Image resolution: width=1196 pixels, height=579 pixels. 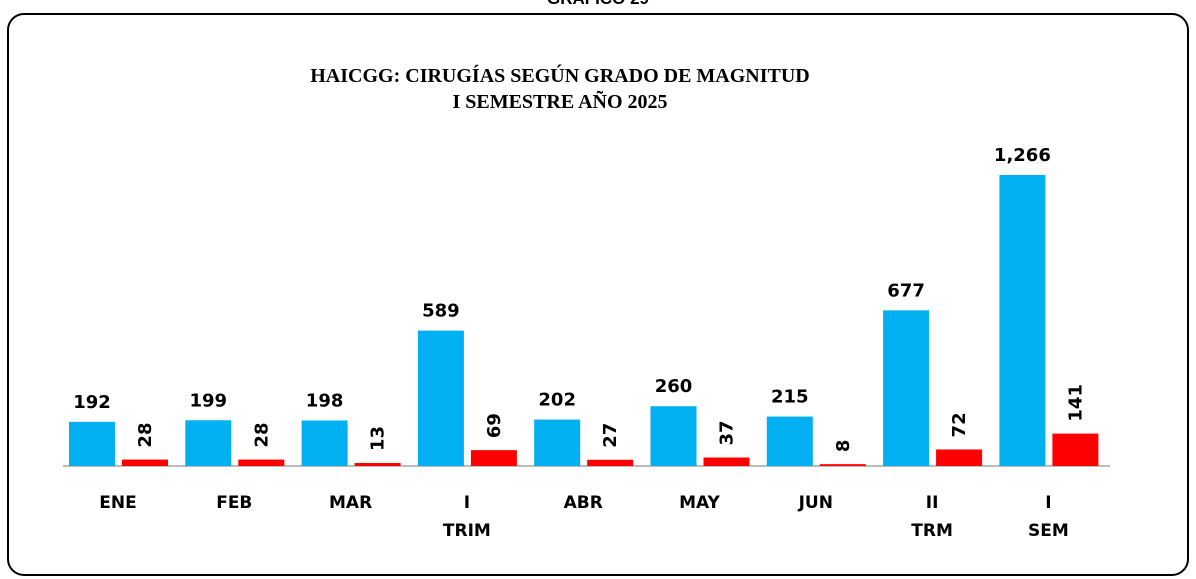 What do you see at coordinates (209, 400) in the screenshot?
I see `data-label: 199` at bounding box center [209, 400].